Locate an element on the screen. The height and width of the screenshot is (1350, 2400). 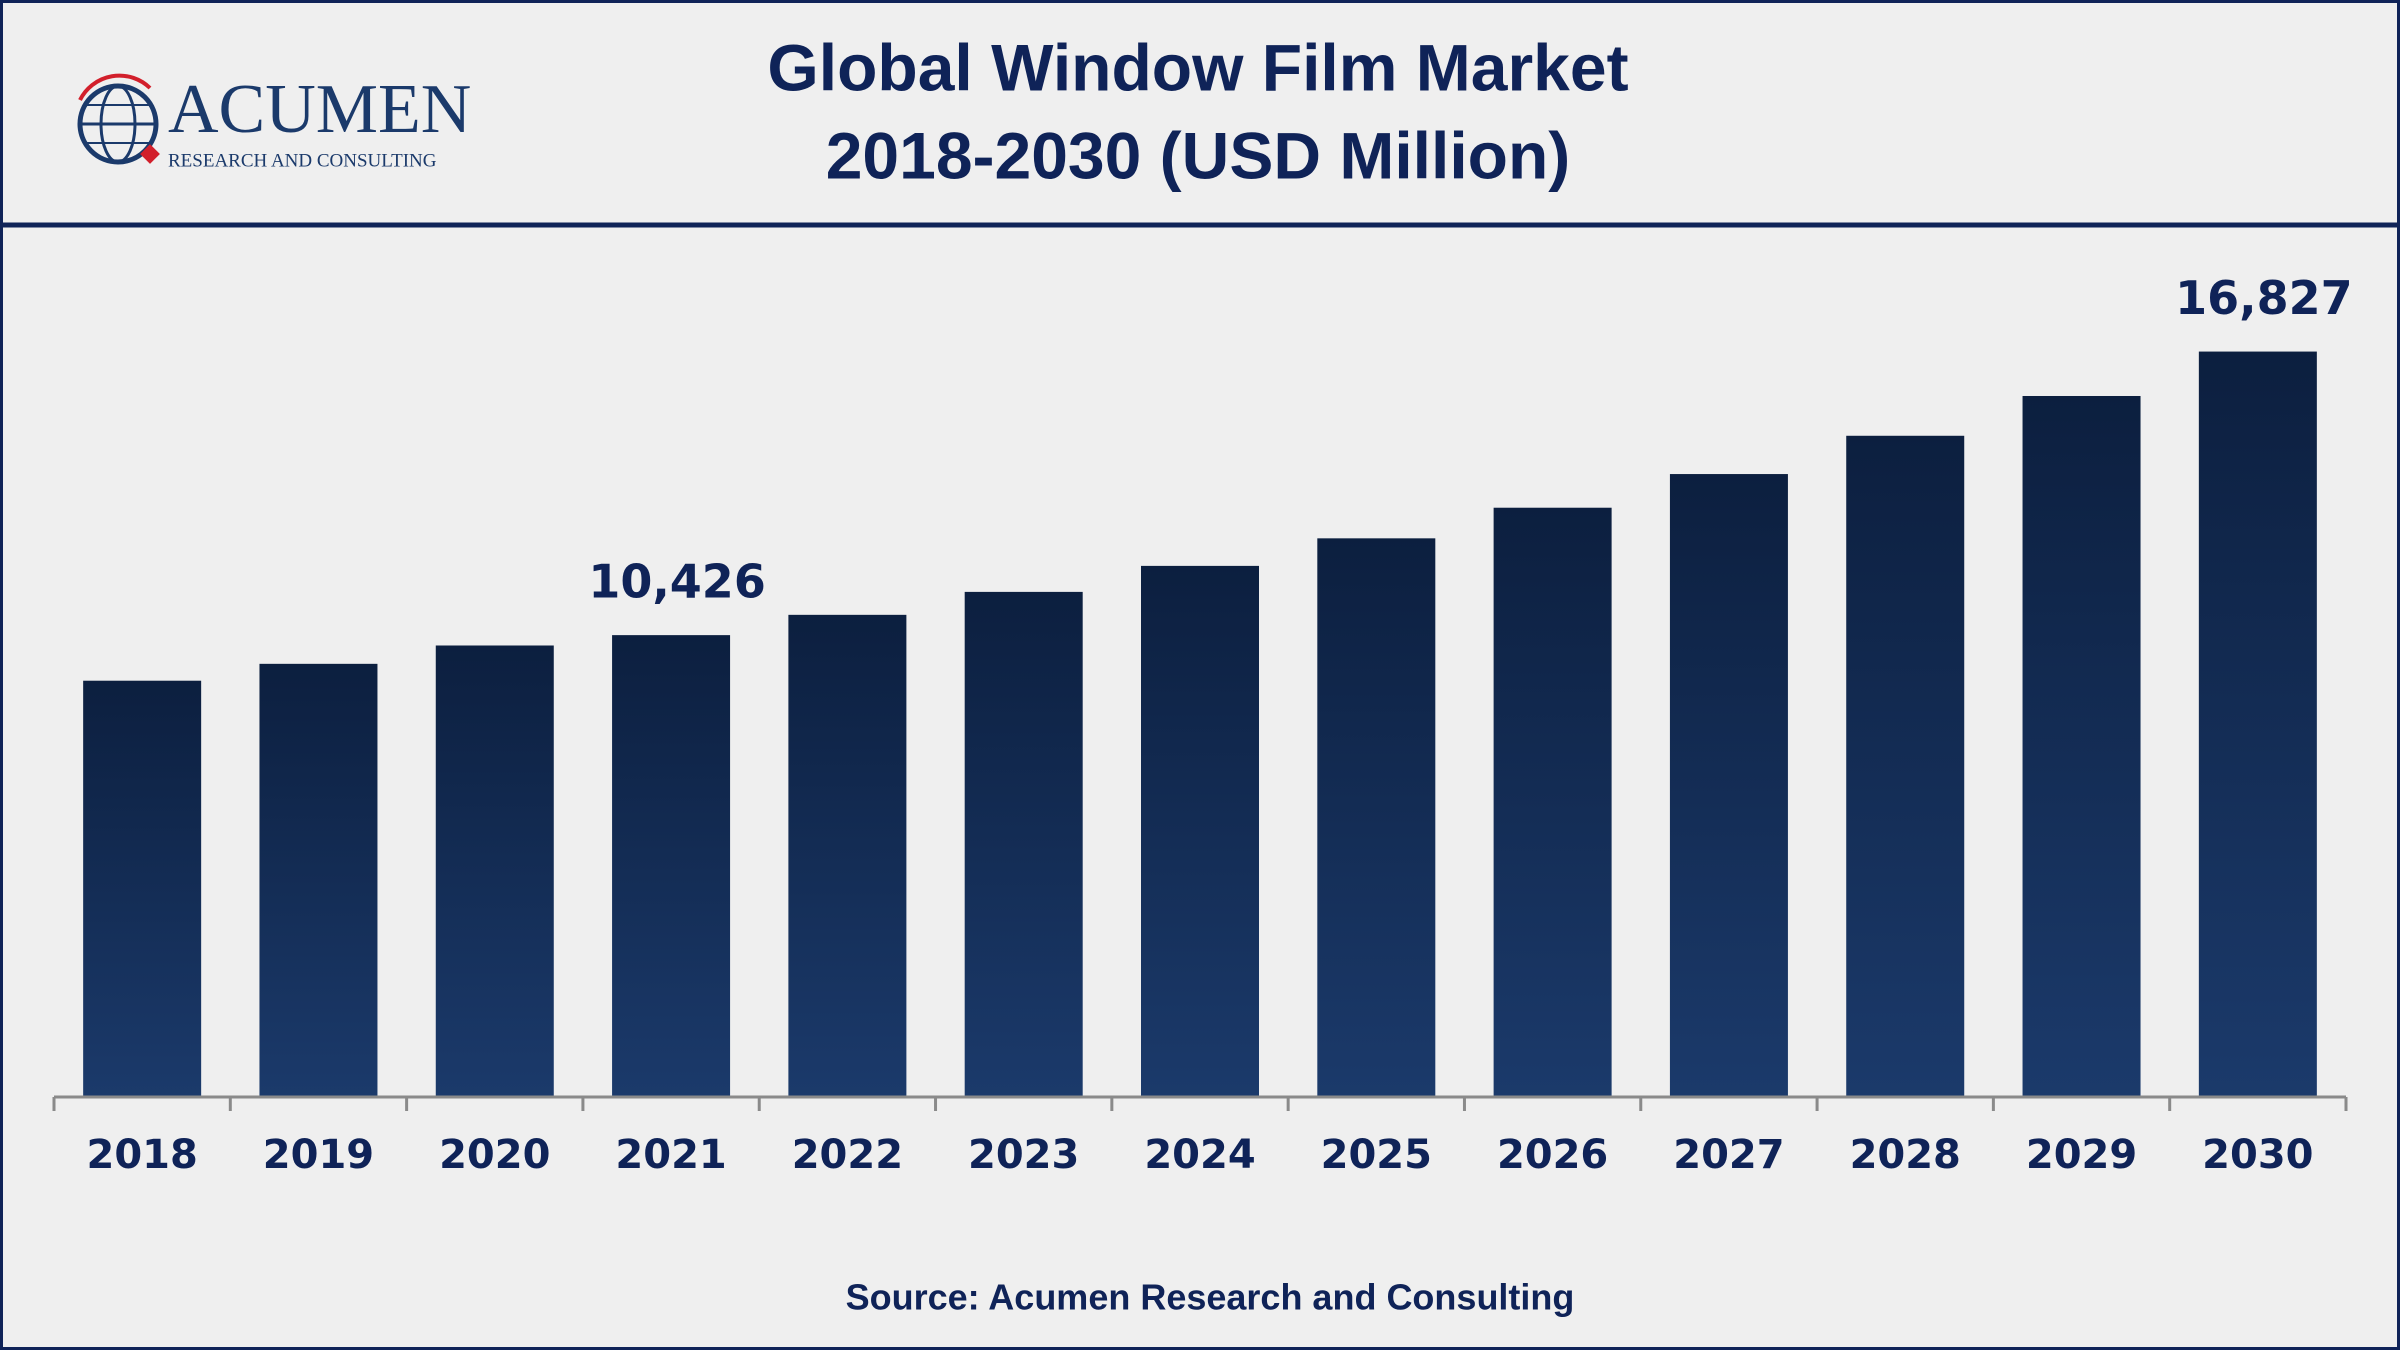
x-tick-label: 2026 is located at coordinates (1552, 1155).